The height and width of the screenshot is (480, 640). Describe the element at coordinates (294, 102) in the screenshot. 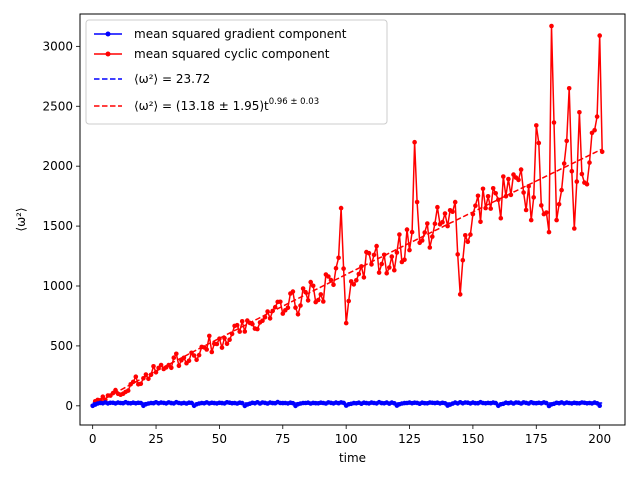

I see `legend-power-fit-exponent: 0.96 ± 0.03` at that location.